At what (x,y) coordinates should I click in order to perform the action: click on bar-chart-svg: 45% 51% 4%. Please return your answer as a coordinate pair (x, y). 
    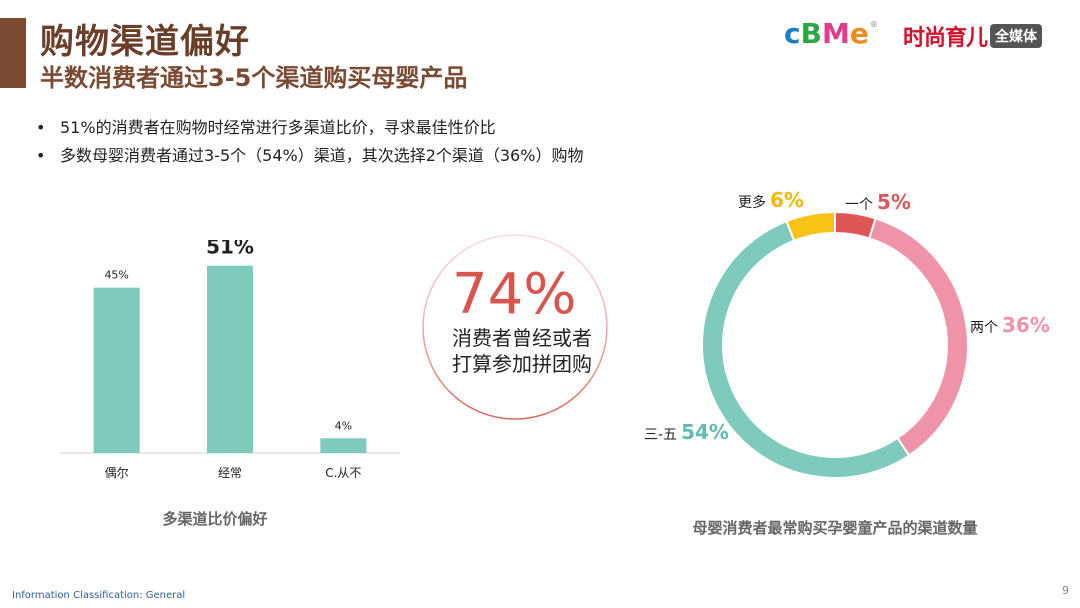
    Looking at the image, I should click on (230, 347).